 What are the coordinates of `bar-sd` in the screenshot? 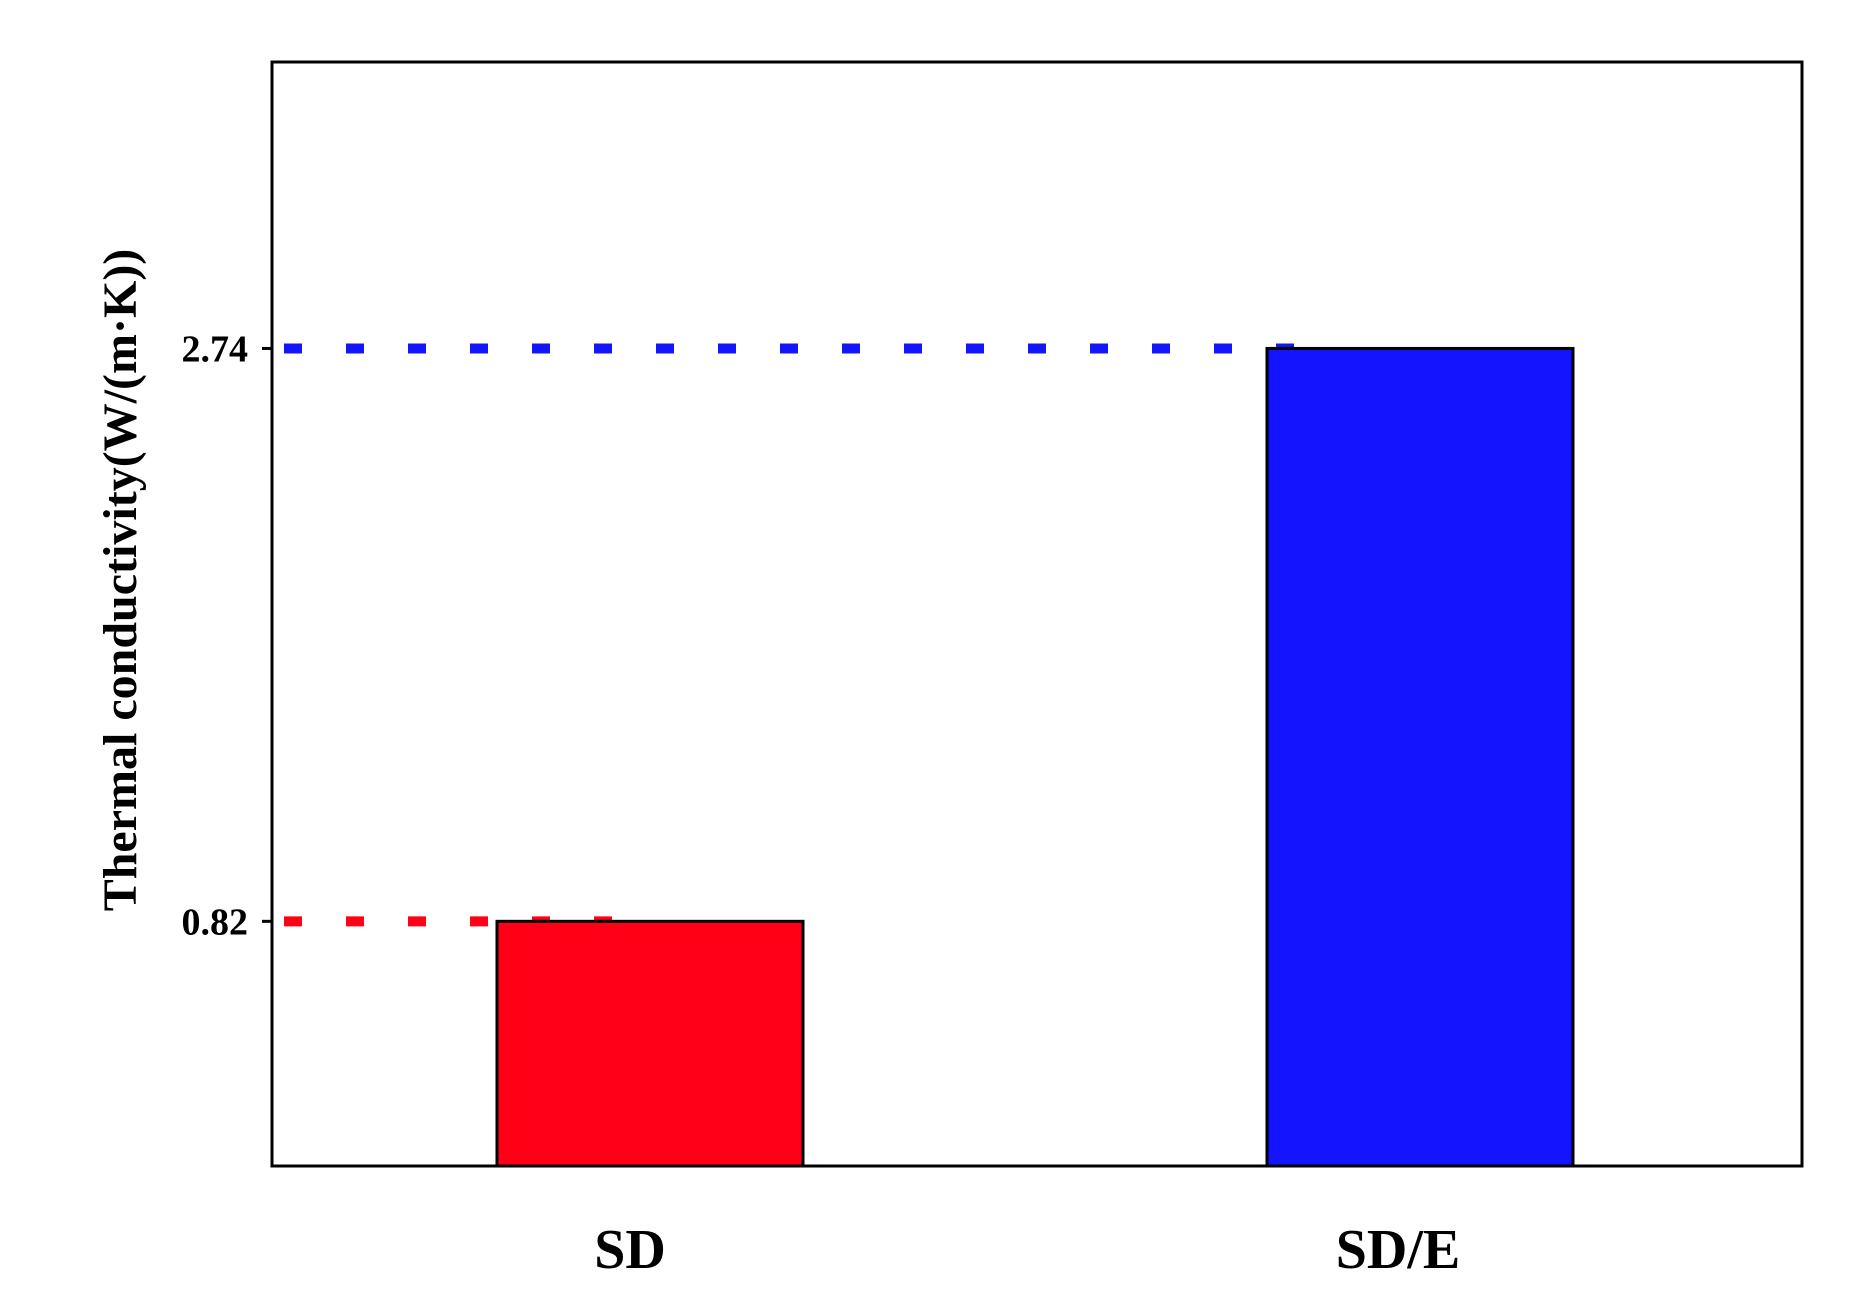 It's located at (650, 1043).